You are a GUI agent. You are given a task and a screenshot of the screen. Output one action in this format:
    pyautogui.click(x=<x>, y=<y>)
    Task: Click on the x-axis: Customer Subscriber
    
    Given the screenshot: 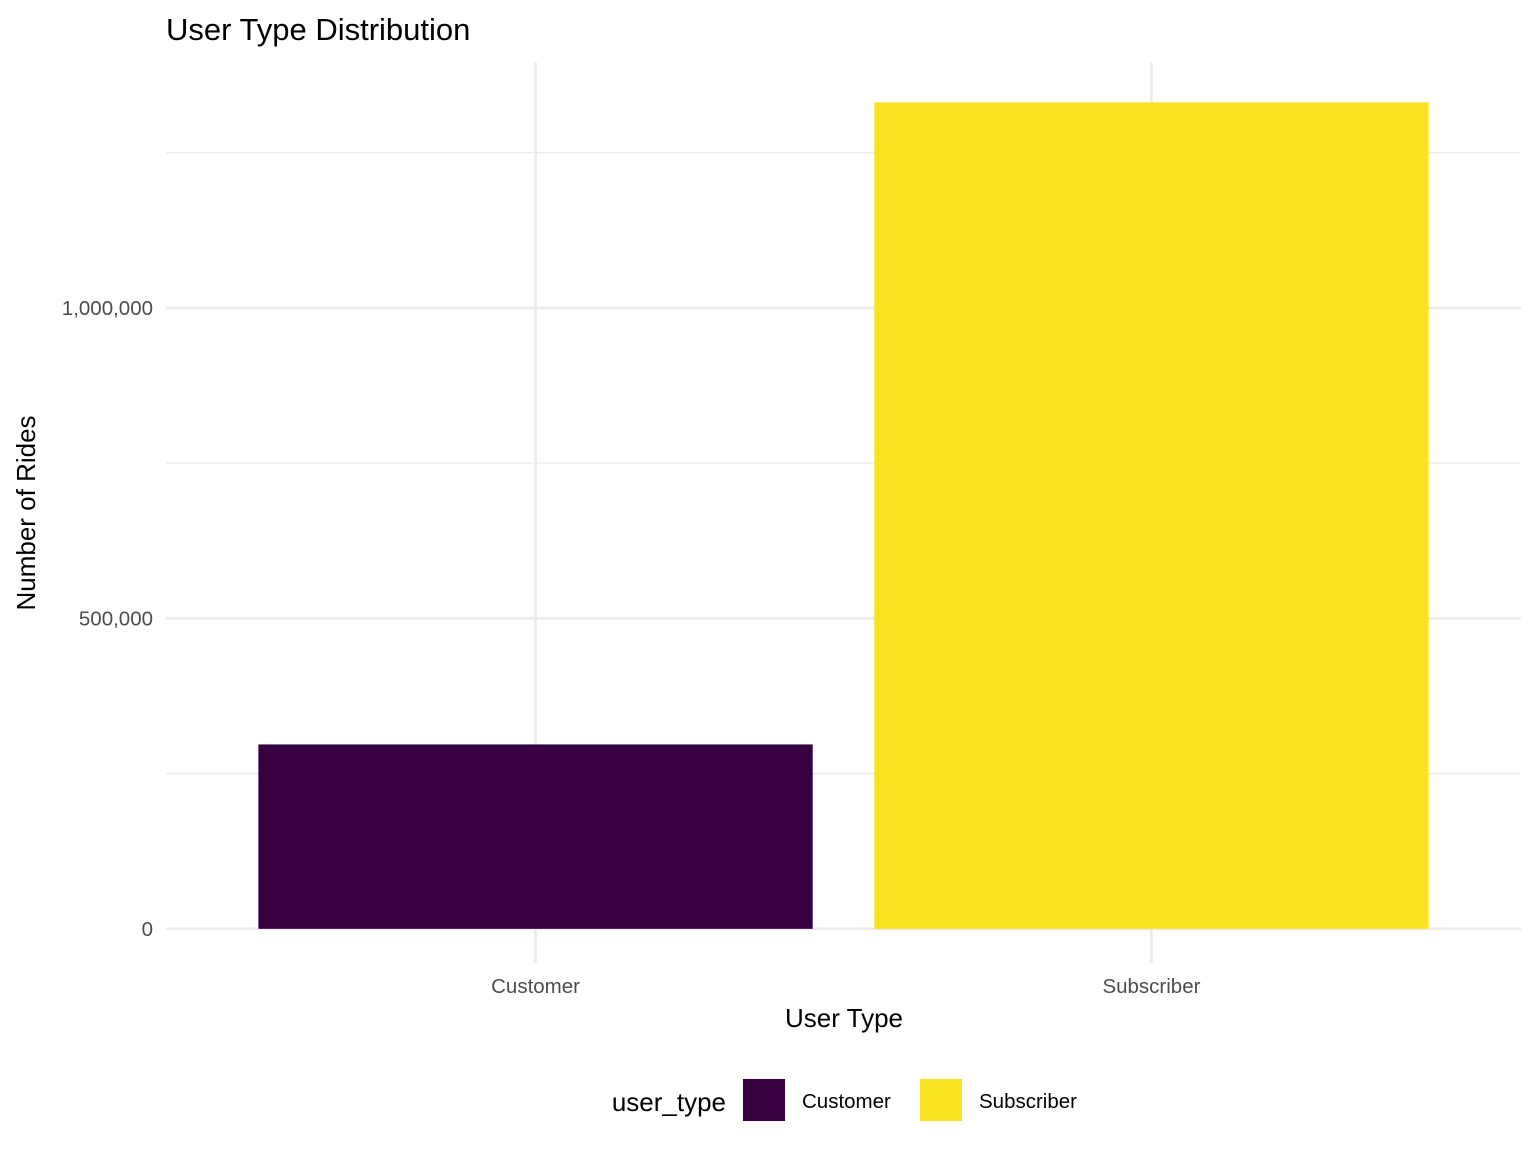 What is the action you would take?
    pyautogui.click(x=845, y=986)
    